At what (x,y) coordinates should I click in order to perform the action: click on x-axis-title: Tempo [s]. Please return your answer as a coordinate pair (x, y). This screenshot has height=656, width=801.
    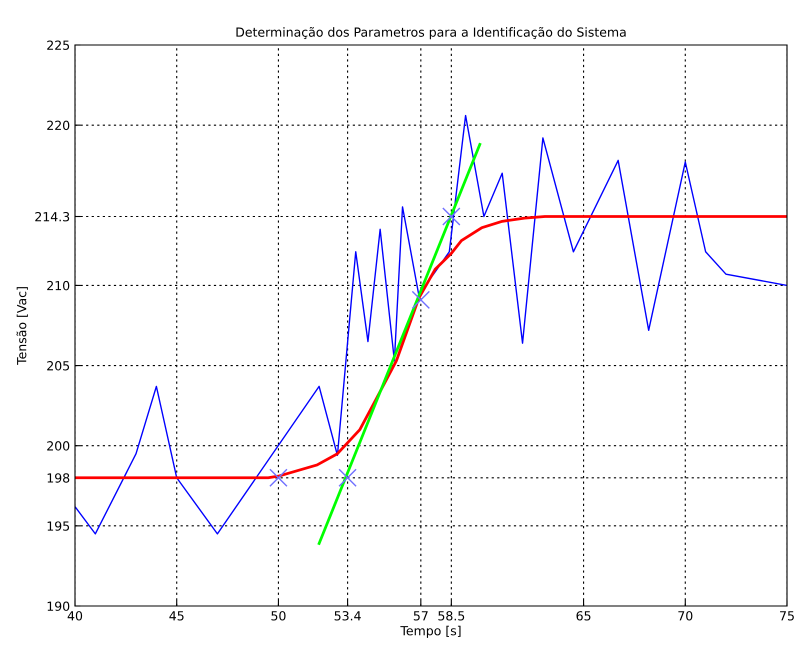
    Looking at the image, I should click on (430, 632).